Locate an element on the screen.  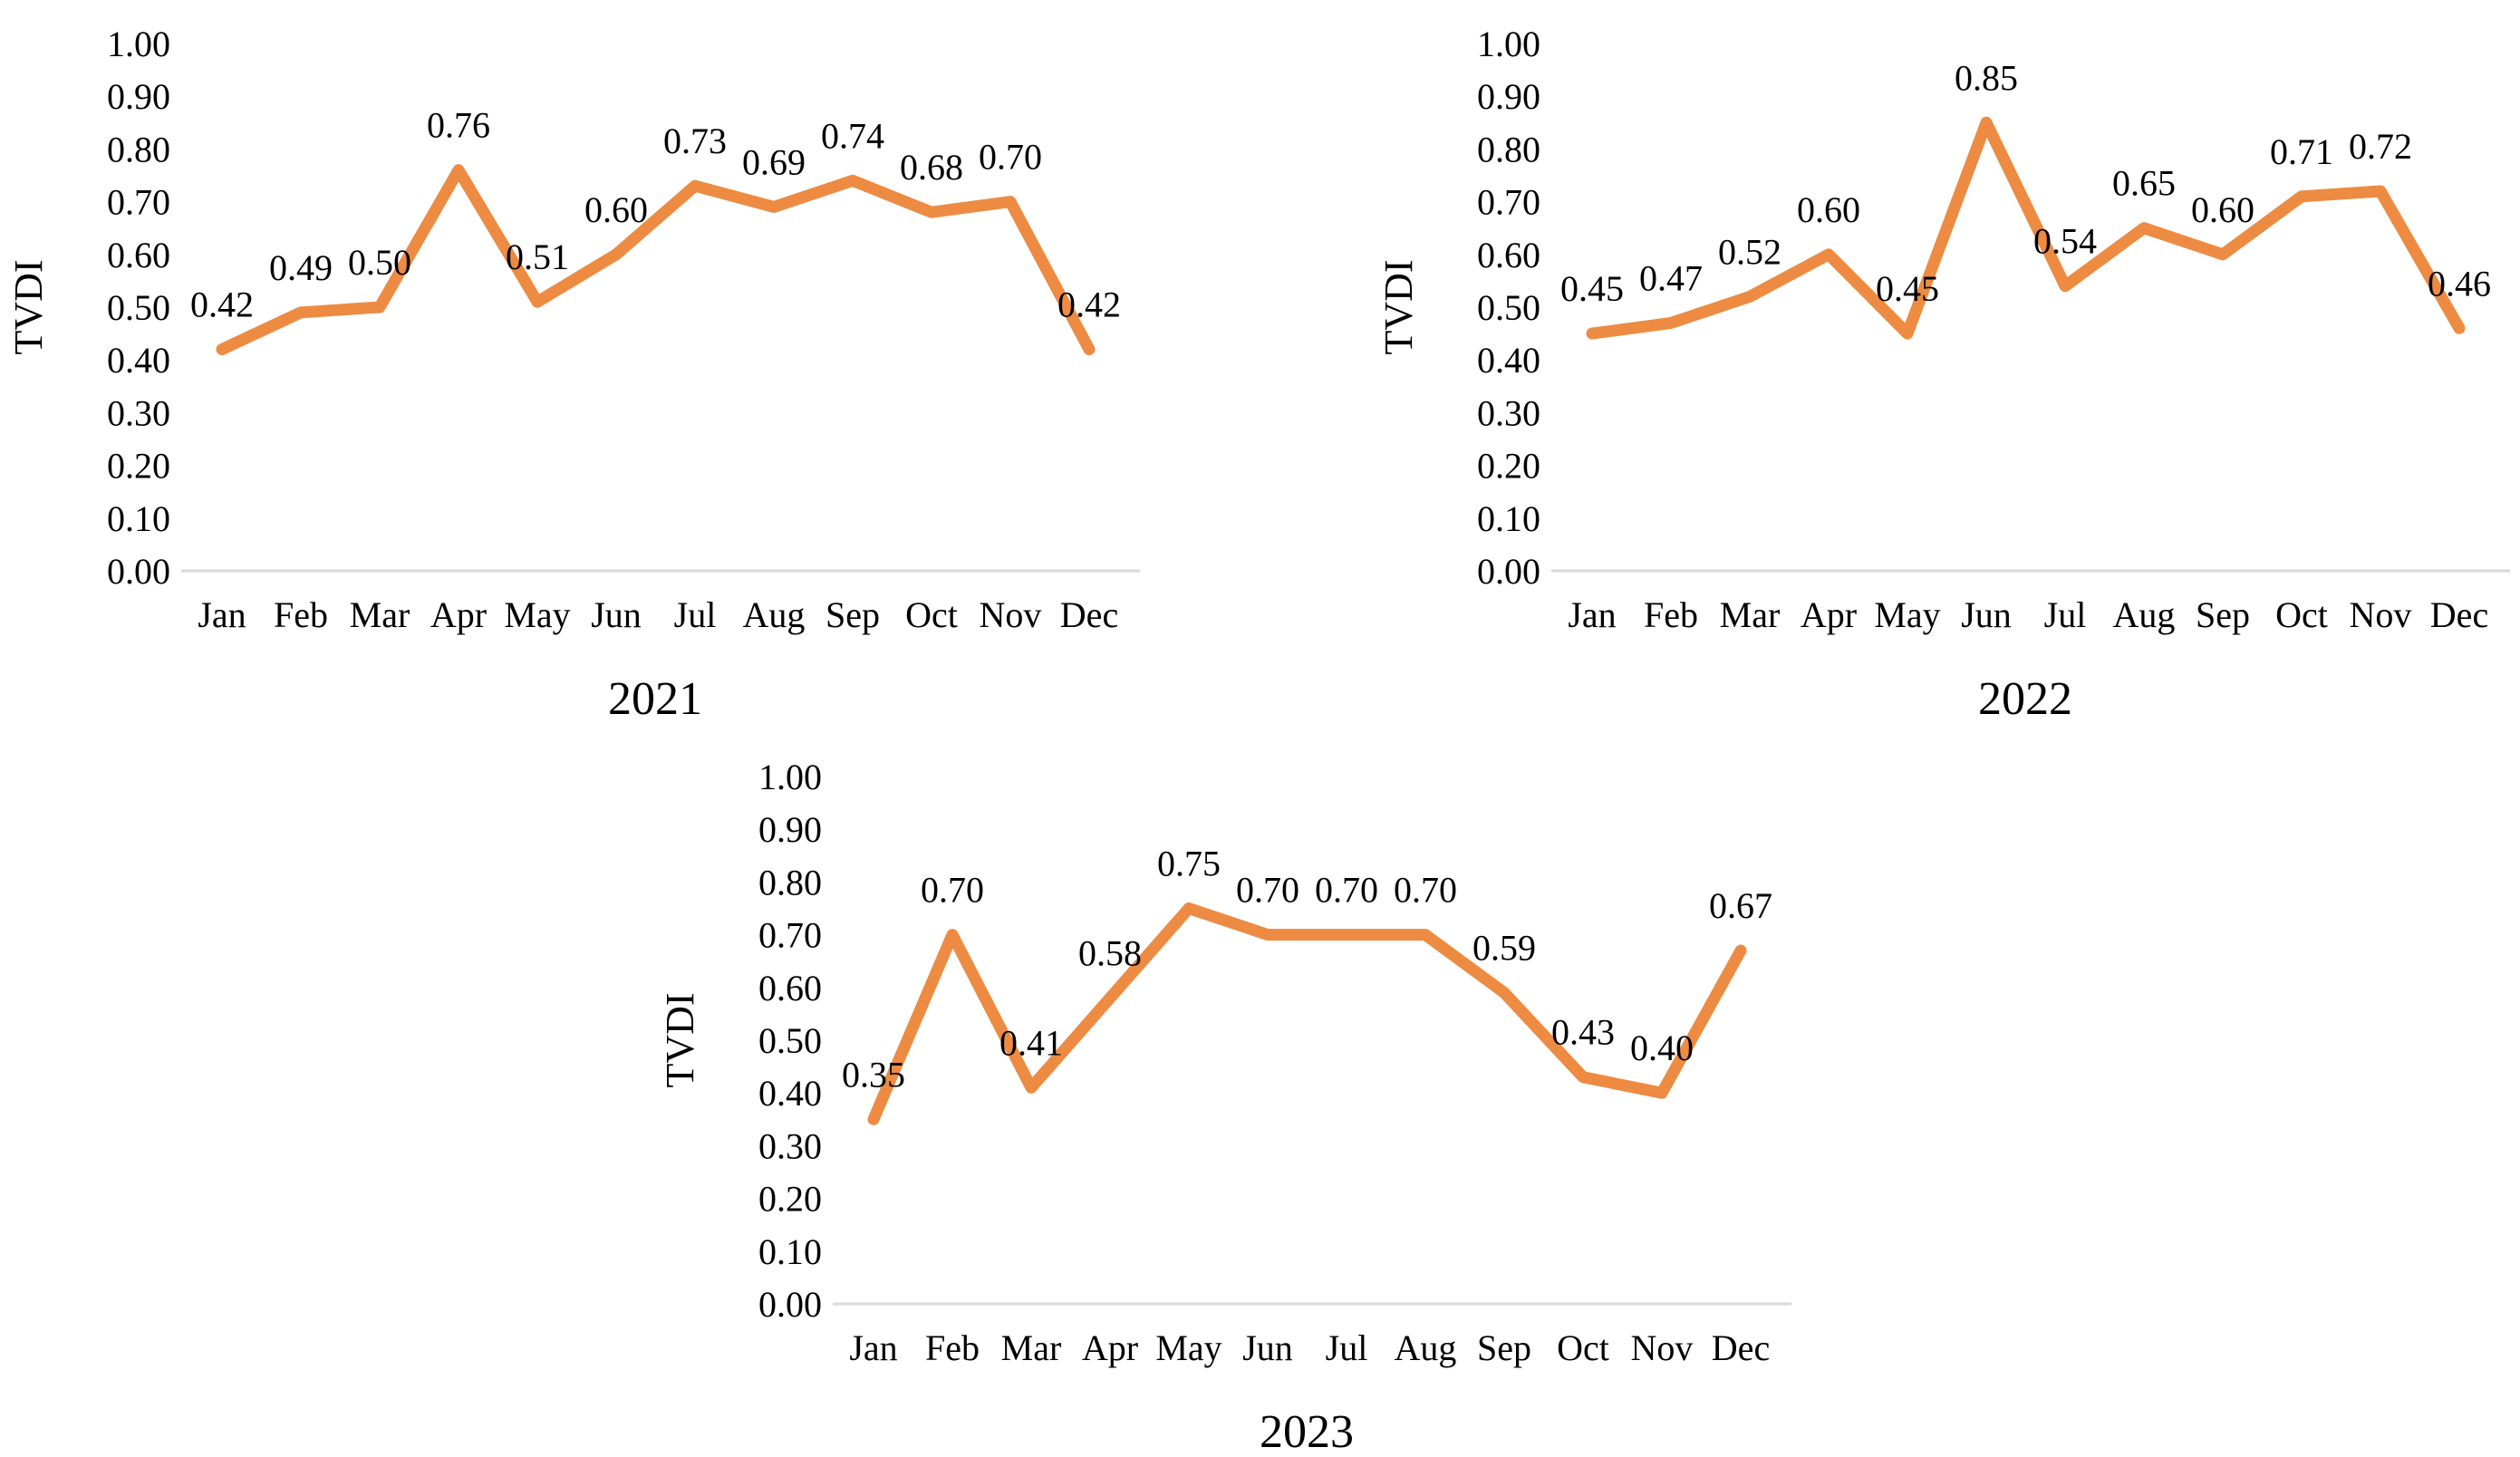
data-label: 0.52 is located at coordinates (1749, 251).